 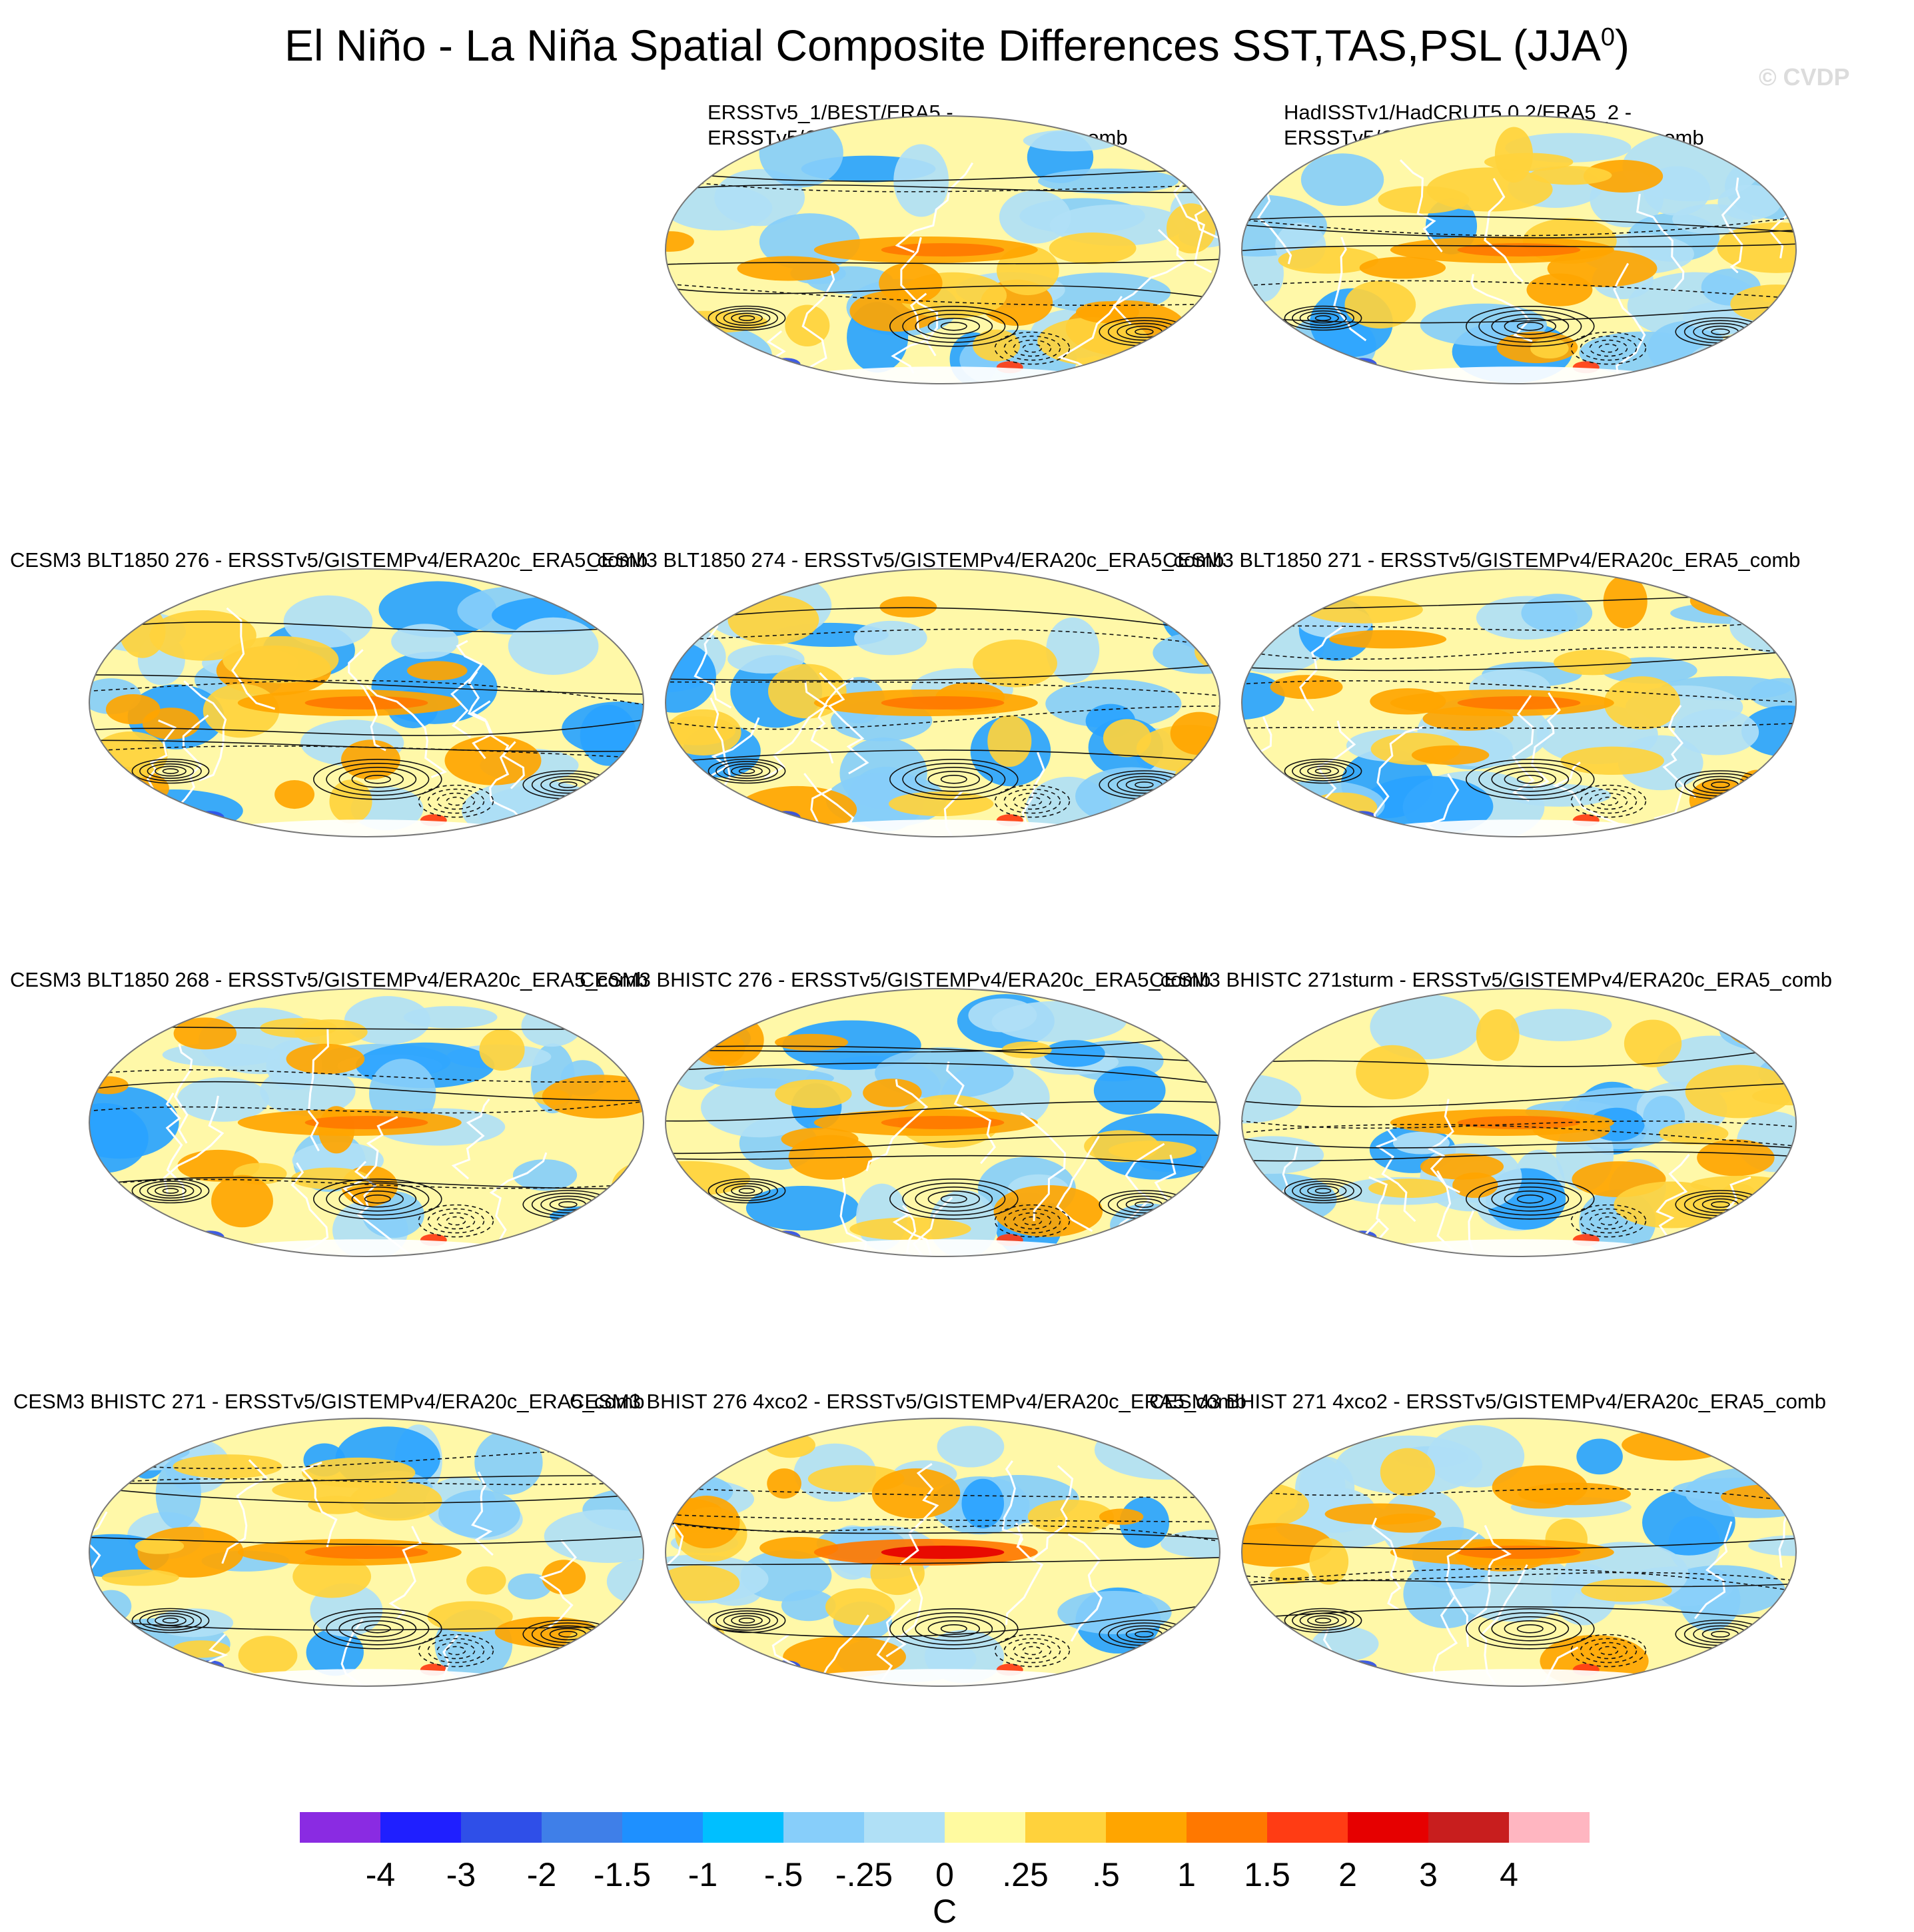 What do you see at coordinates (942, 1124) in the screenshot?
I see `map-panel` at bounding box center [942, 1124].